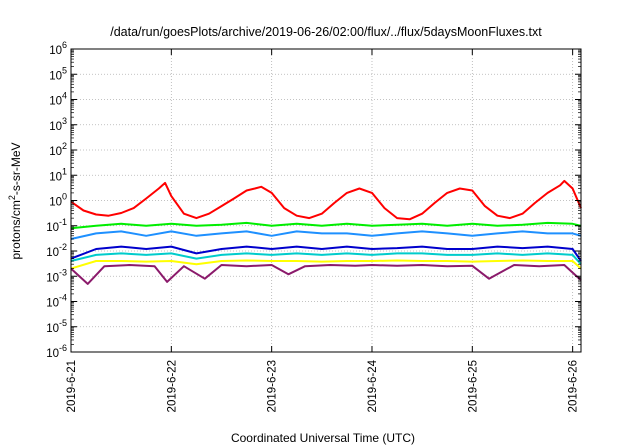 The width and height of the screenshot is (640, 448). Describe the element at coordinates (56, 351) in the screenshot. I see `y-tick-label: 10⁻⁶` at that location.